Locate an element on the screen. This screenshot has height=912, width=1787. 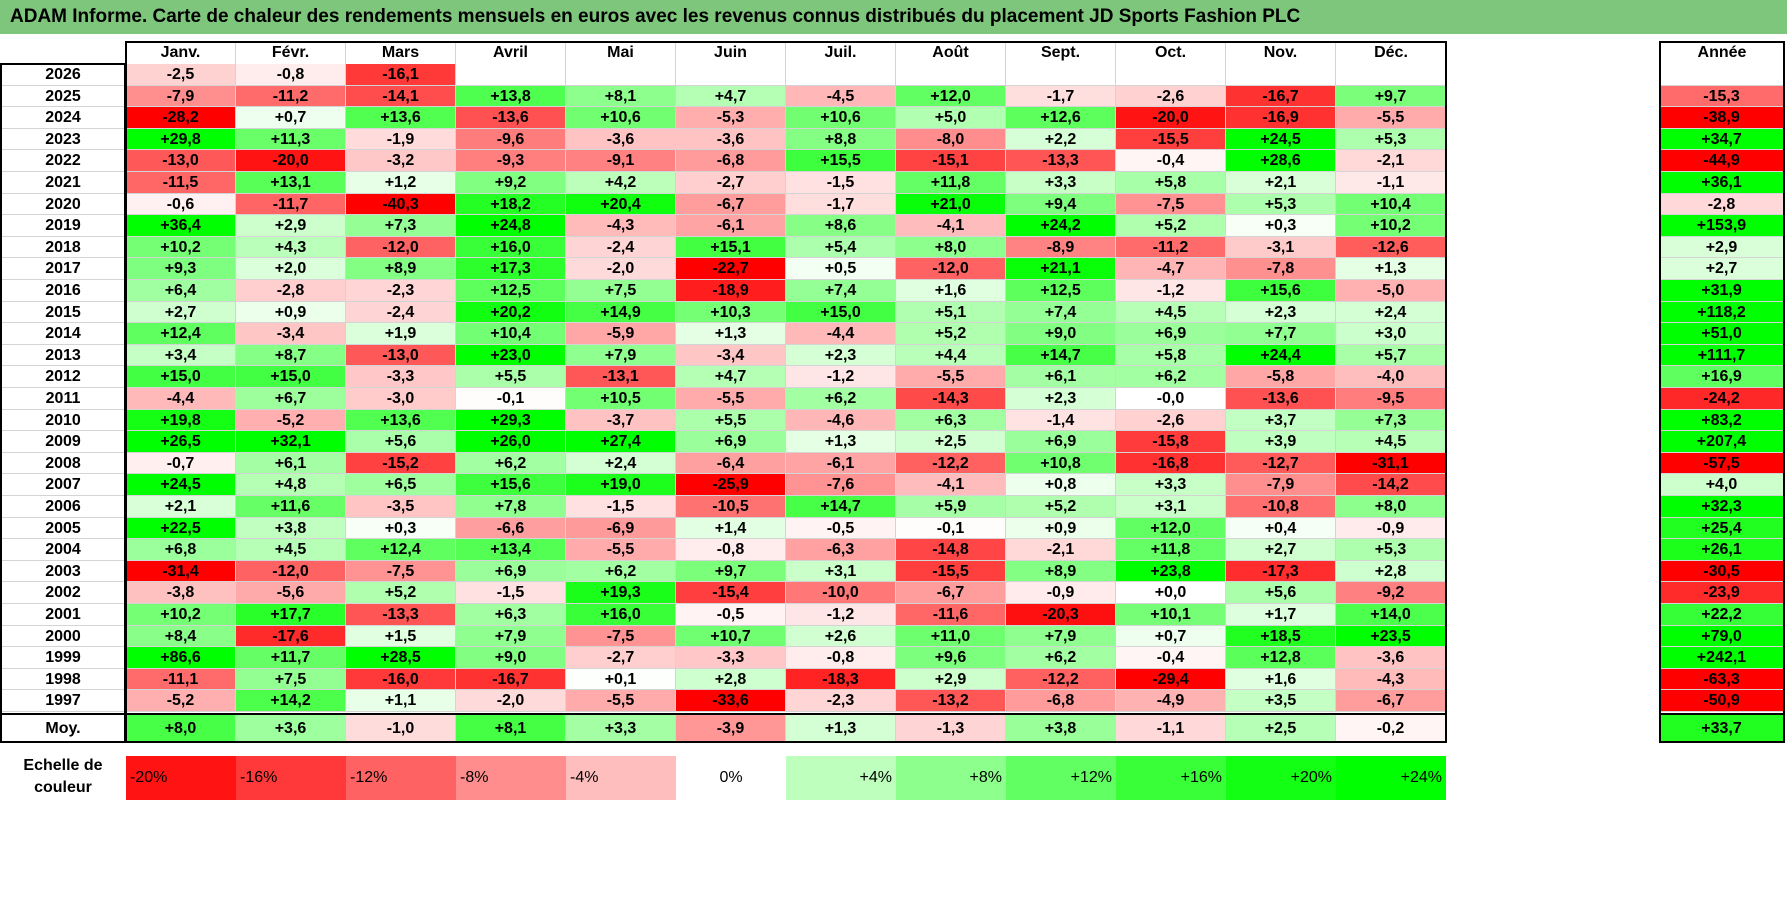
heatmap-cell: +13,8 is located at coordinates (511, 96).